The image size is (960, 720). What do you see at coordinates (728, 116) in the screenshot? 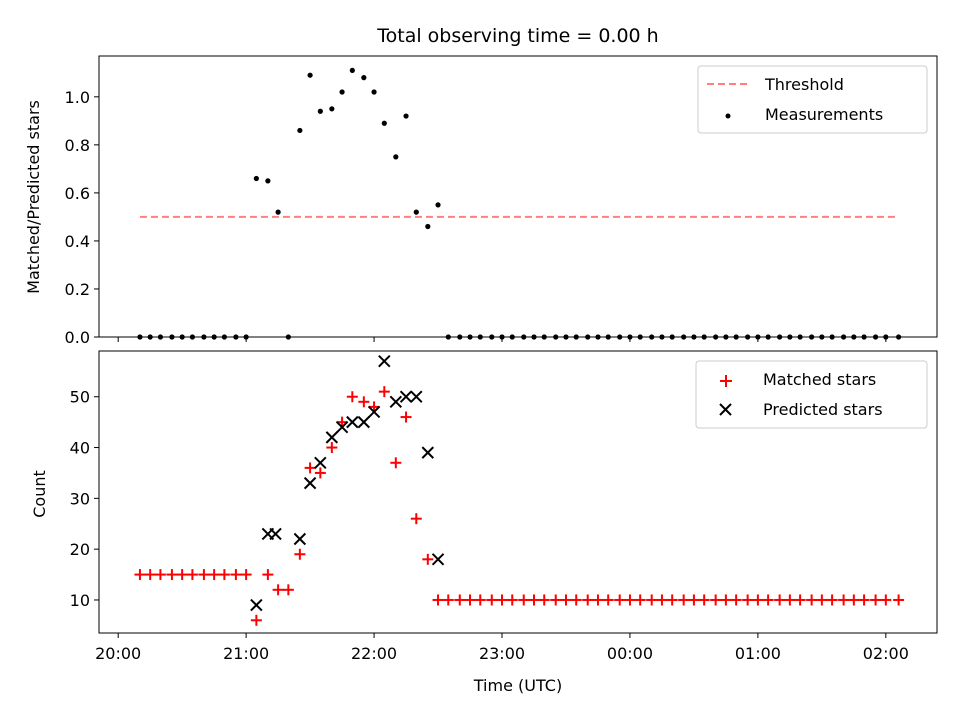
I see `legend-measurements-swatch` at bounding box center [728, 116].